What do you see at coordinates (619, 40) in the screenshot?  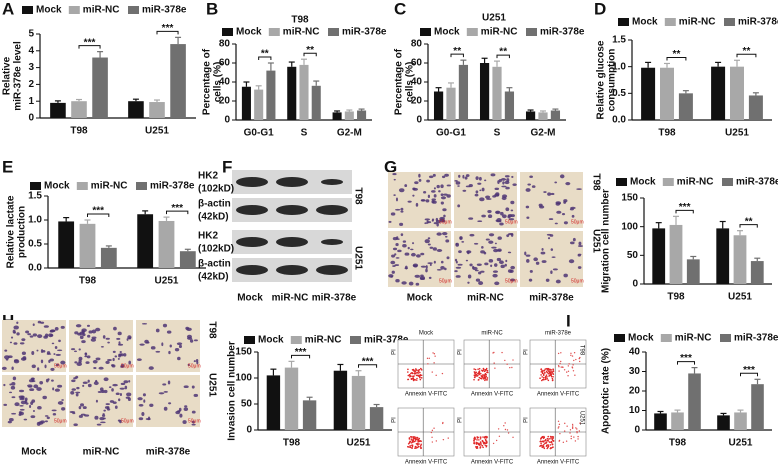 I see `y-tick-label: 1.5` at bounding box center [619, 40].